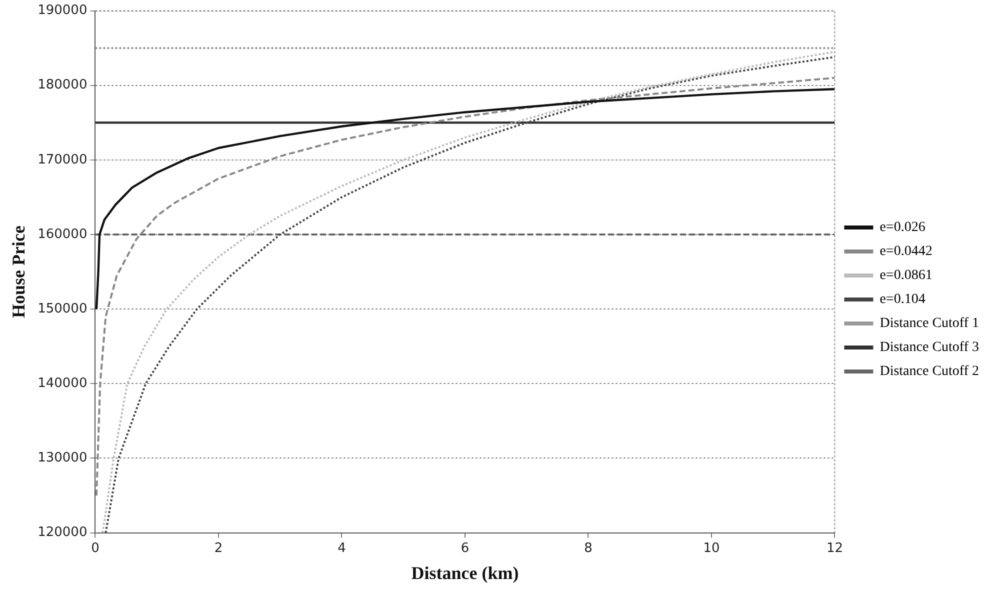 This screenshot has height=594, width=999. I want to click on y-tick-label: 180000, so click(63, 85).